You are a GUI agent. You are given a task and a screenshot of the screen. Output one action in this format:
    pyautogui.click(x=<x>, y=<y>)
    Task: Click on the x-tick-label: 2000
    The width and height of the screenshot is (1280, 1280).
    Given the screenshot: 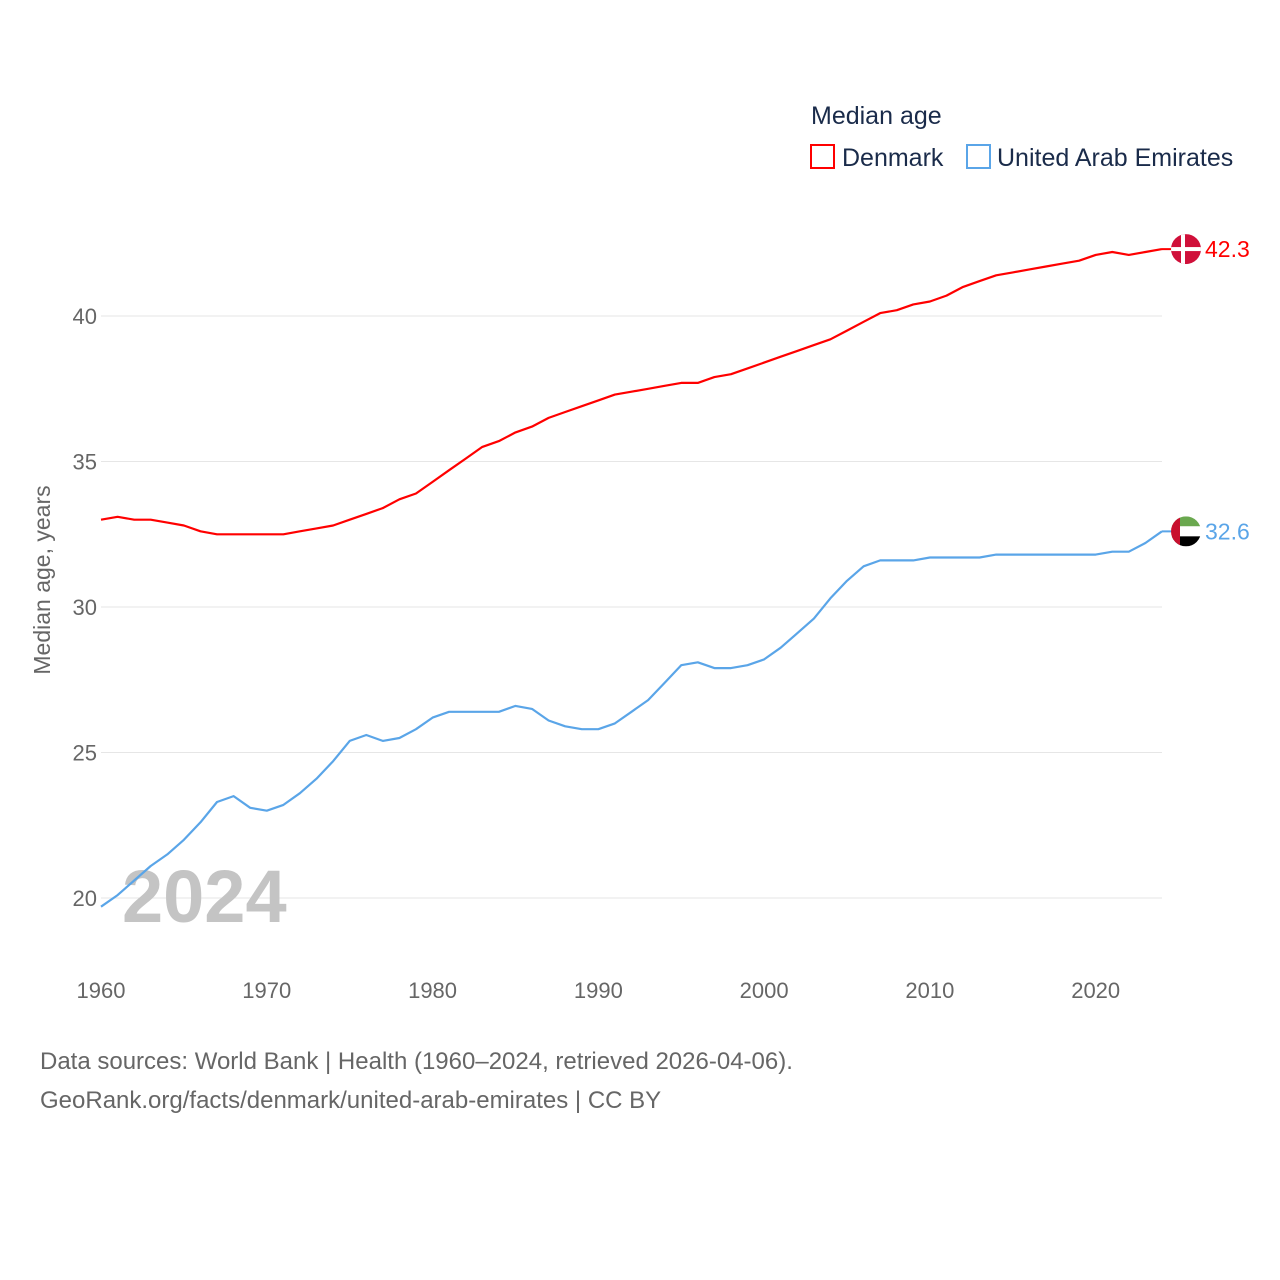 What is the action you would take?
    pyautogui.click(x=764, y=990)
    